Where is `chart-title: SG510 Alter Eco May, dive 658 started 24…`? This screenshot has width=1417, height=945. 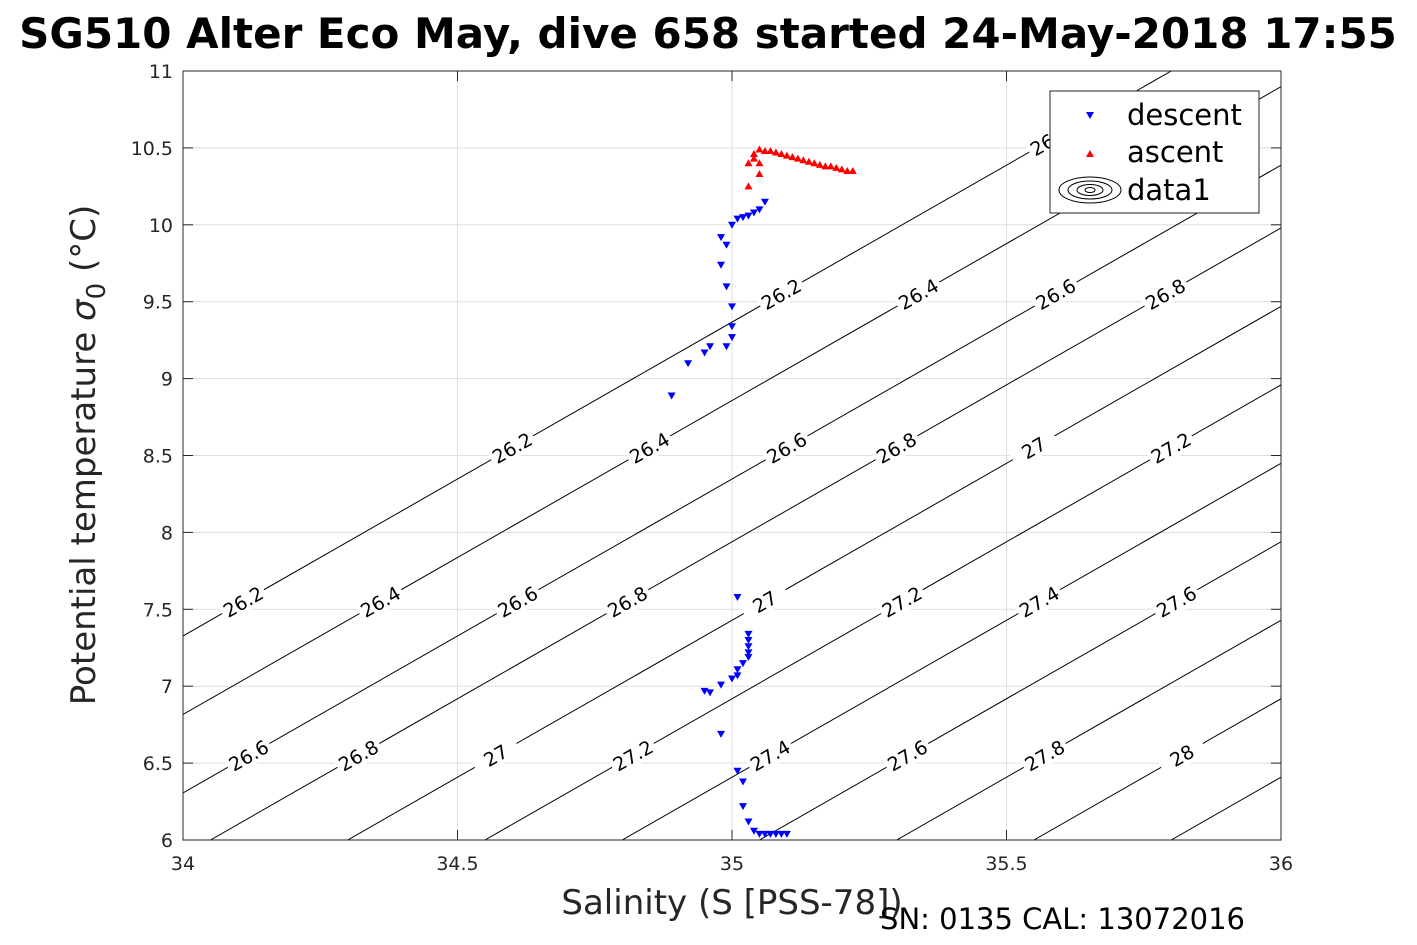 chart-title: SG510 Alter Eco May, dive 658 started 24… is located at coordinates (708, 33).